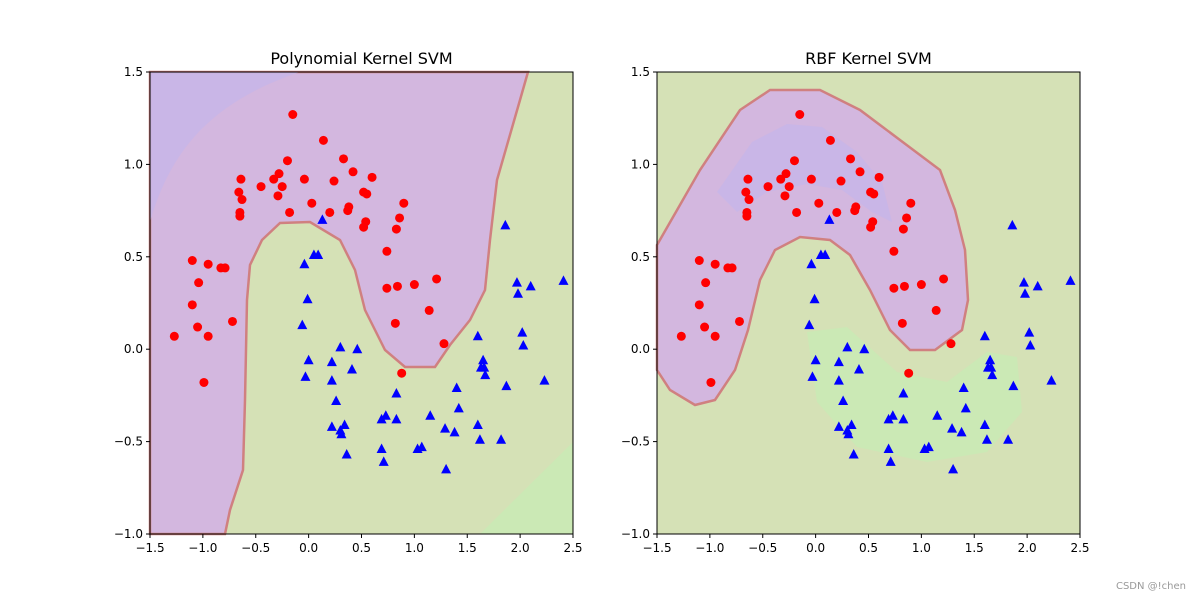 The image size is (1200, 600). What do you see at coordinates (804, 173) in the screenshot?
I see `region-class-0-inner` at bounding box center [804, 173].